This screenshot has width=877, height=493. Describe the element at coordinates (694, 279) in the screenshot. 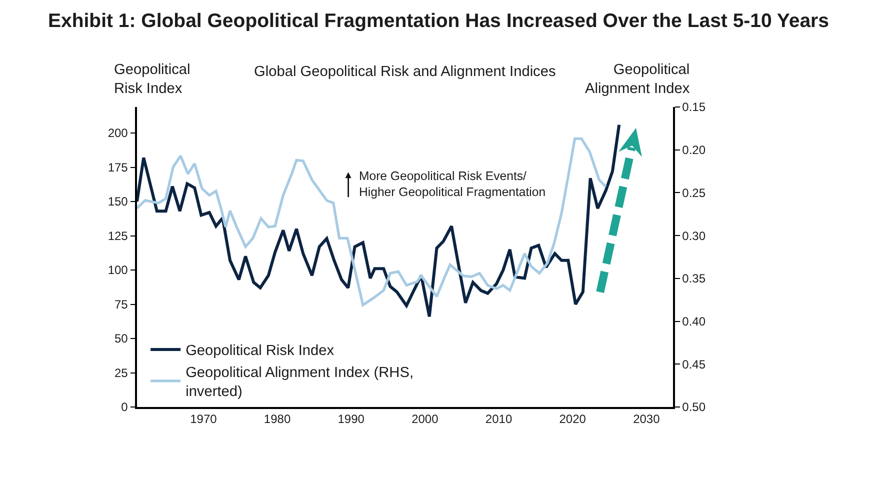

I see `y2-tick-label: 0.35` at that location.